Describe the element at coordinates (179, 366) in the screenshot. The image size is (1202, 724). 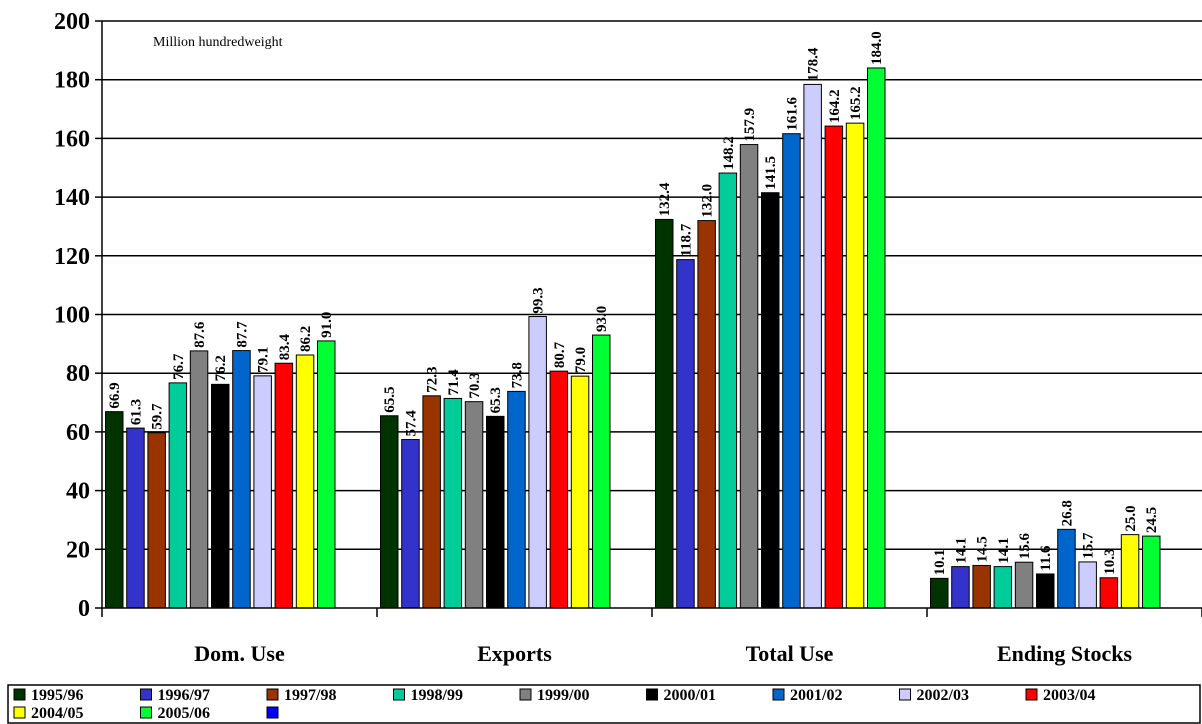
I see `data-label: 76.7` at that location.